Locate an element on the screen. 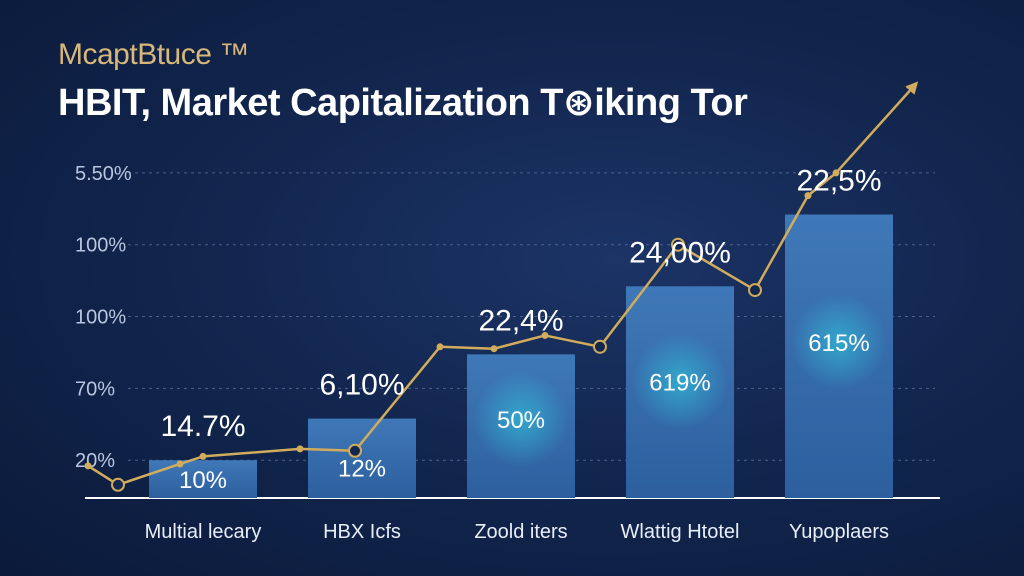 The height and width of the screenshot is (576, 1024). x-tick-label: Wlattig Htotel is located at coordinates (680, 532).